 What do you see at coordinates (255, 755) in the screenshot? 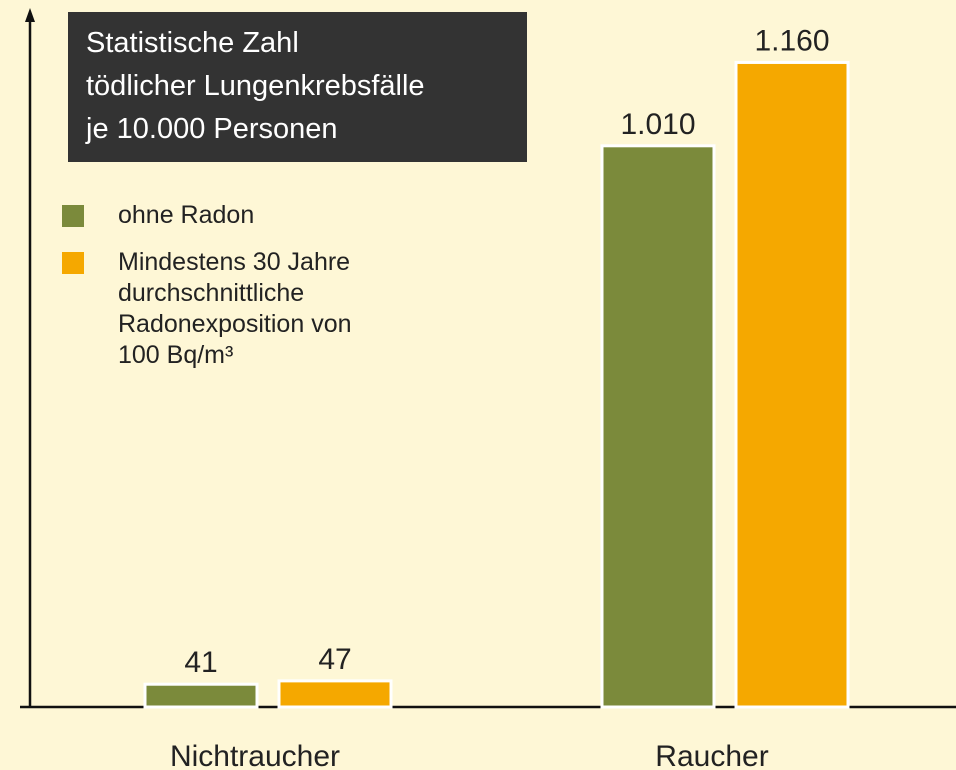
I see `x-tick-label: Nichtraucher` at bounding box center [255, 755].